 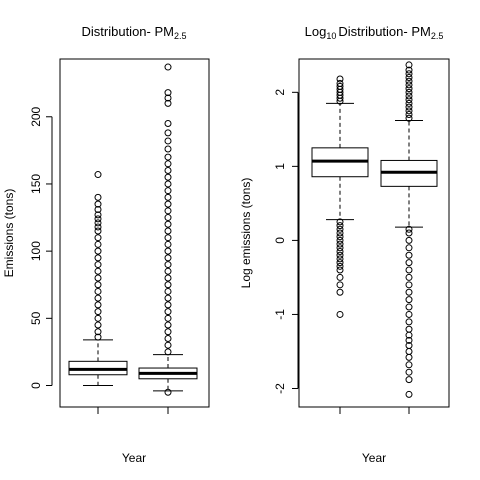 What do you see at coordinates (280, 388) in the screenshot?
I see `right-y-tick-label: -2` at bounding box center [280, 388].